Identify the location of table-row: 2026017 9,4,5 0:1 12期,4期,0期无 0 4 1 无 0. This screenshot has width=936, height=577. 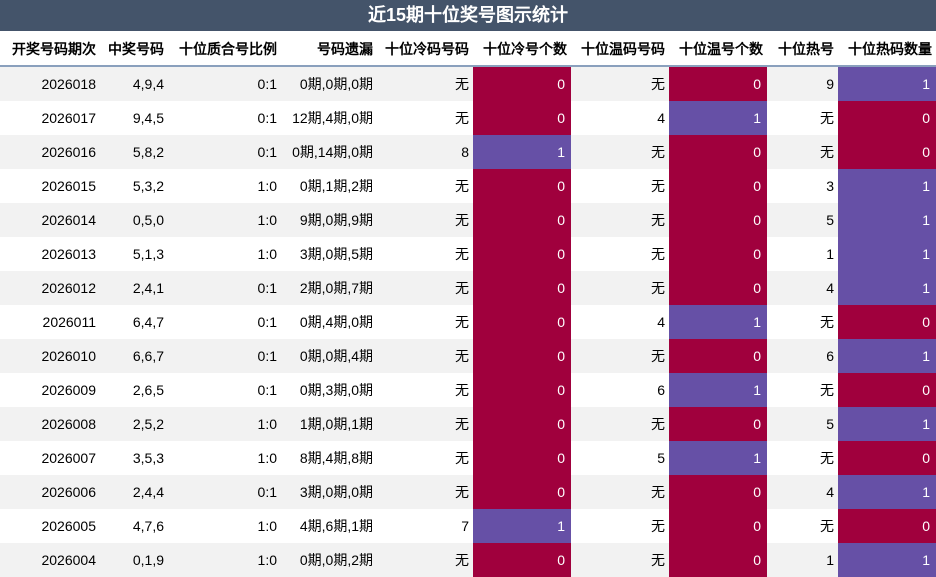
(468, 118).